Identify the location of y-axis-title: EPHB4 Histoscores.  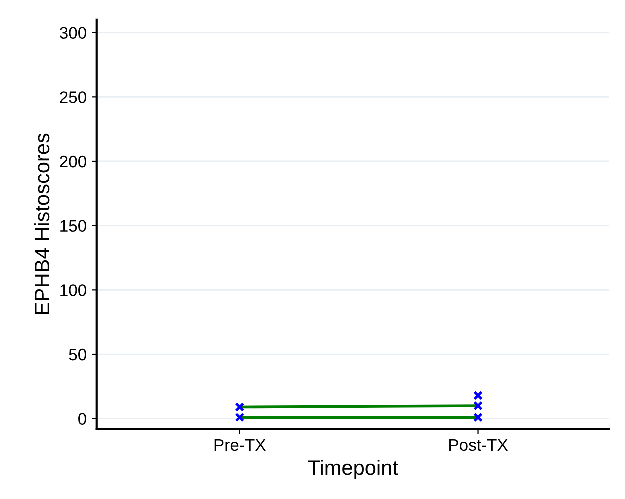
(42, 224).